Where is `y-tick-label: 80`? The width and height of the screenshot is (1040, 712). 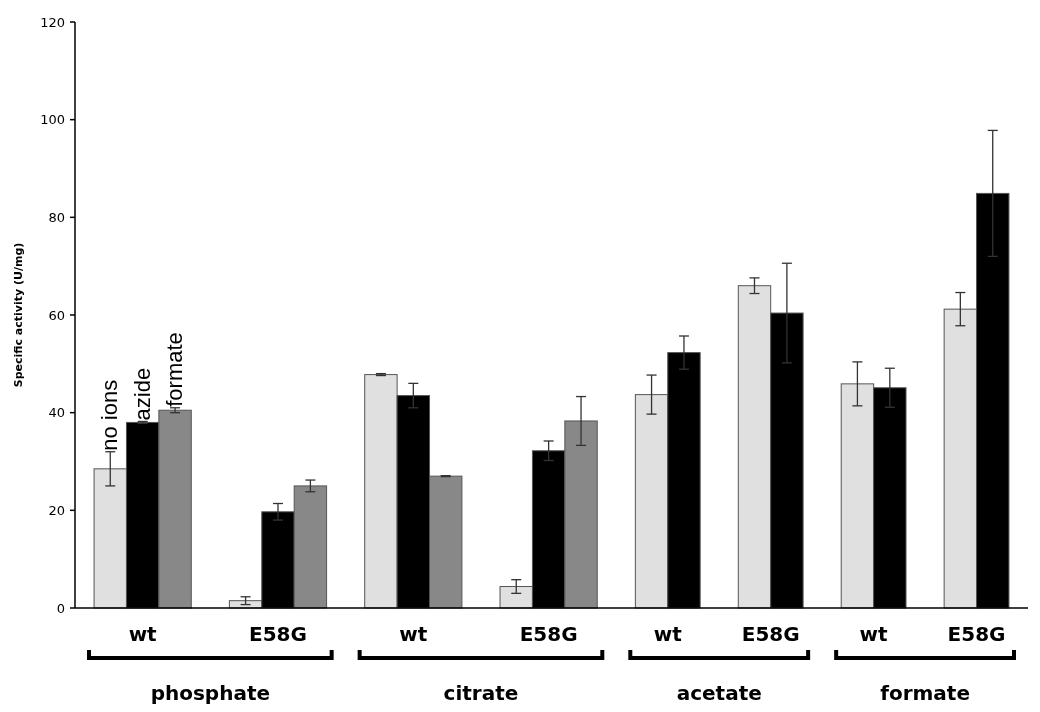 y-tick-label: 80 is located at coordinates (56, 217).